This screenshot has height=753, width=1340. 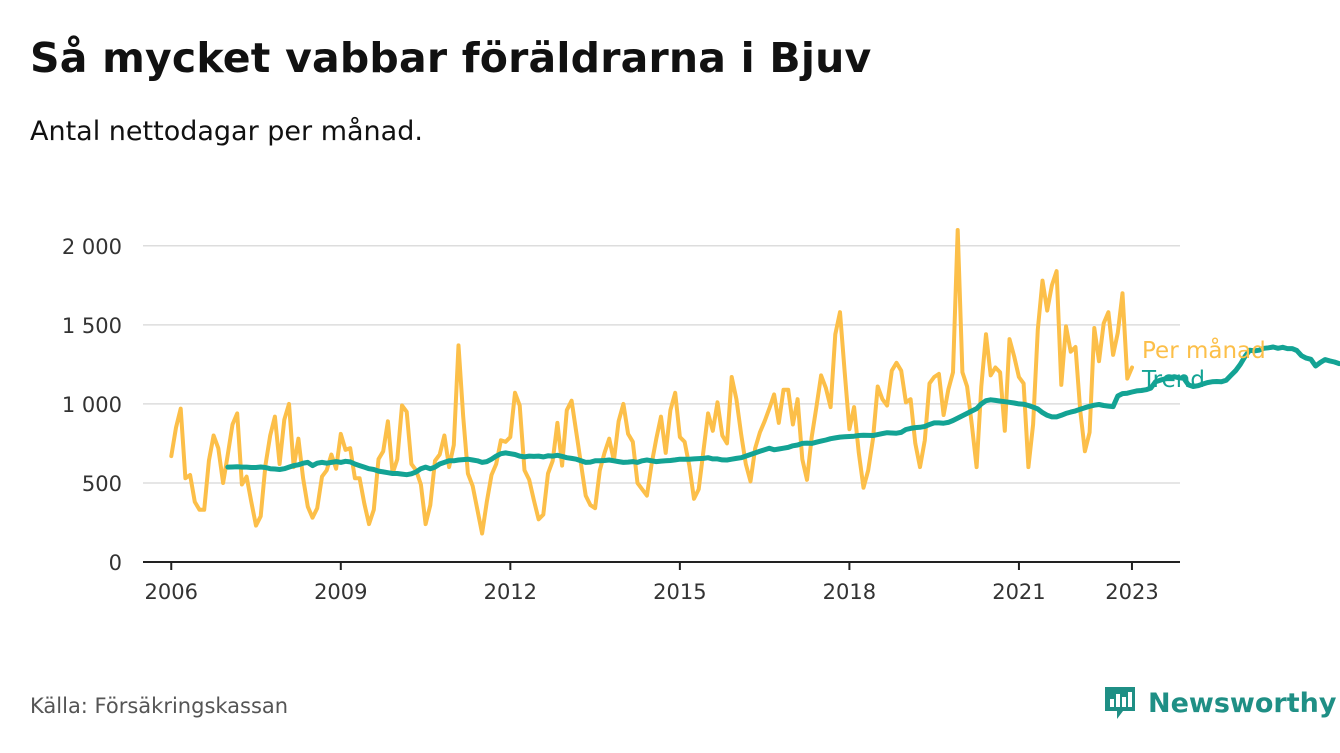 What do you see at coordinates (1204, 350) in the screenshot?
I see `monthly-series-label: Per månad` at bounding box center [1204, 350].